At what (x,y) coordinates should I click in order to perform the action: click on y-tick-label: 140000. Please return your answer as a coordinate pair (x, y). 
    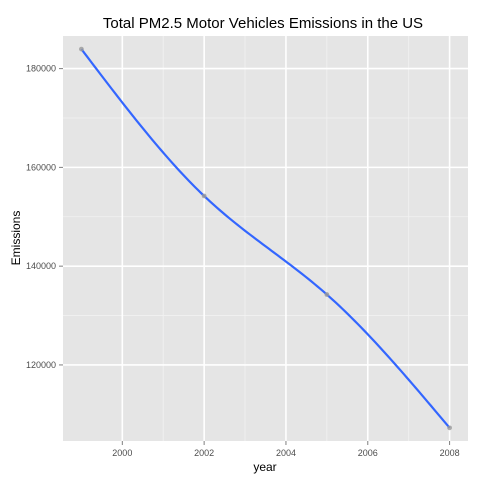
    Looking at the image, I should click on (41, 266).